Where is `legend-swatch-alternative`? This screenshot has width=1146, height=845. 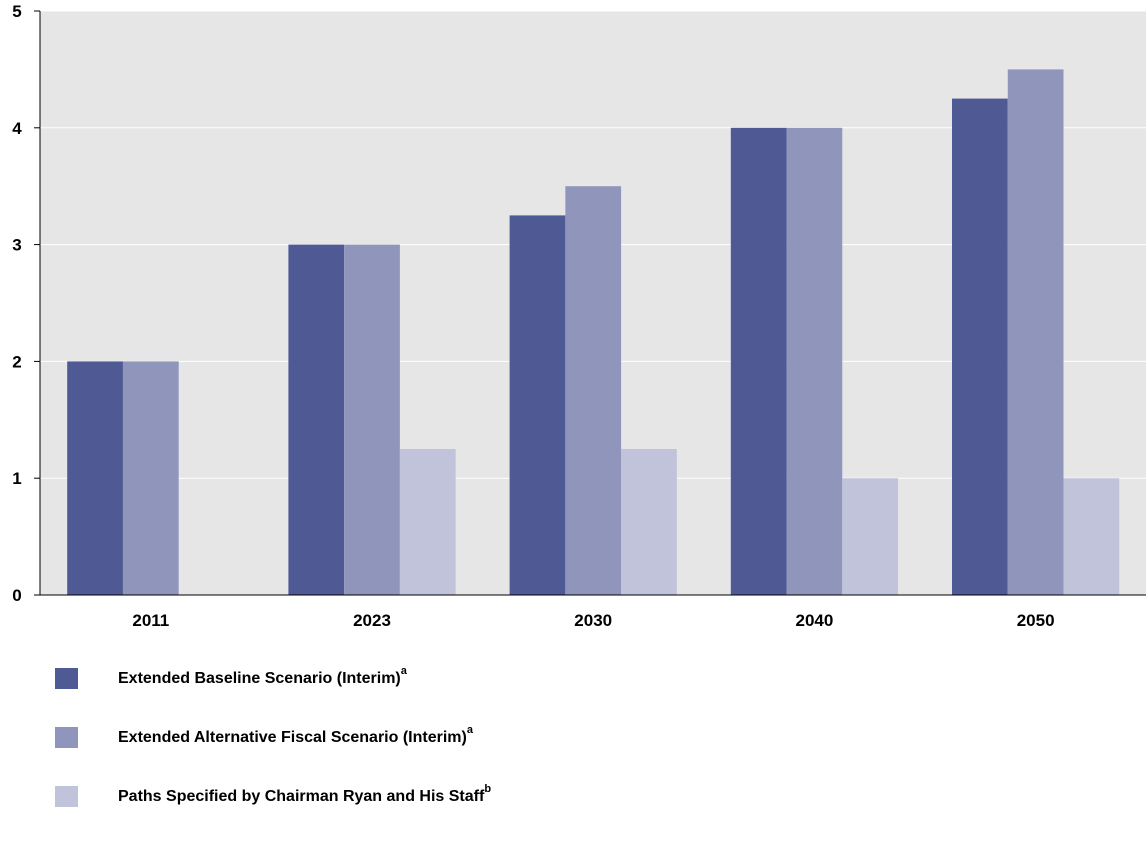
legend-swatch-alternative is located at coordinates (66, 737).